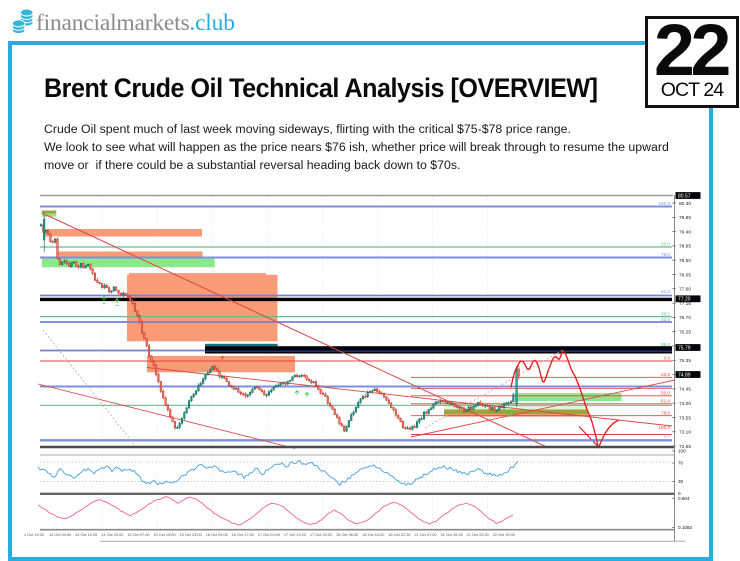  Describe the element at coordinates (373, 534) in the screenshot. I see `svg-text: 18 Oct 14:00` at that location.